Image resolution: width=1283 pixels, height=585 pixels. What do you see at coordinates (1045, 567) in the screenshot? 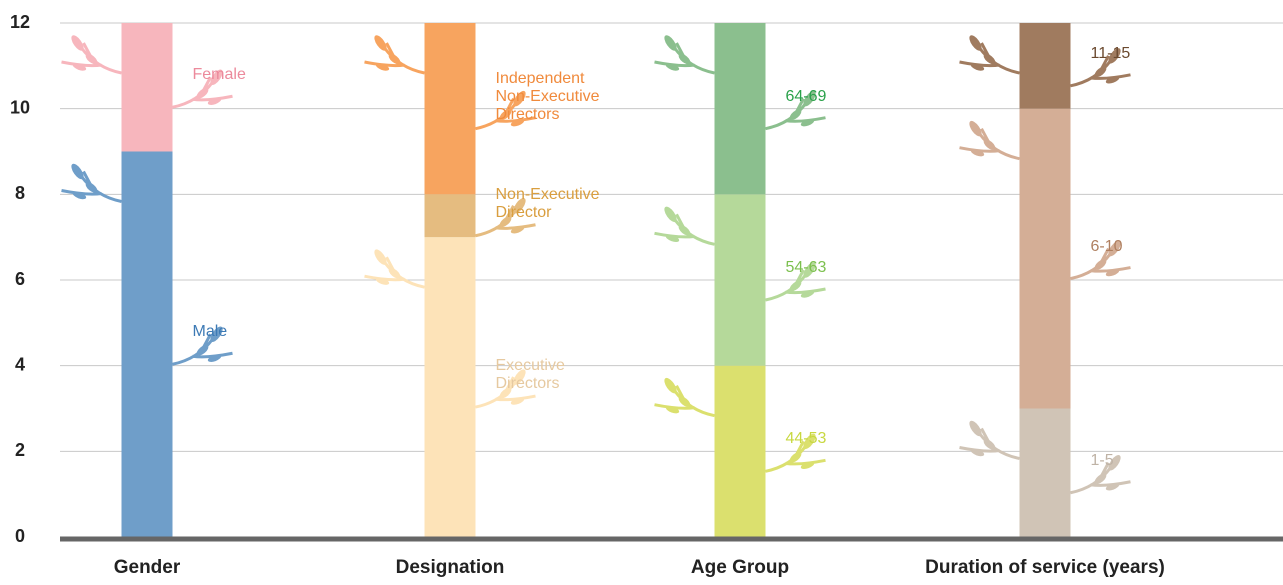
I see `x-tick-label: Duration of service (years)` at bounding box center [1045, 567].